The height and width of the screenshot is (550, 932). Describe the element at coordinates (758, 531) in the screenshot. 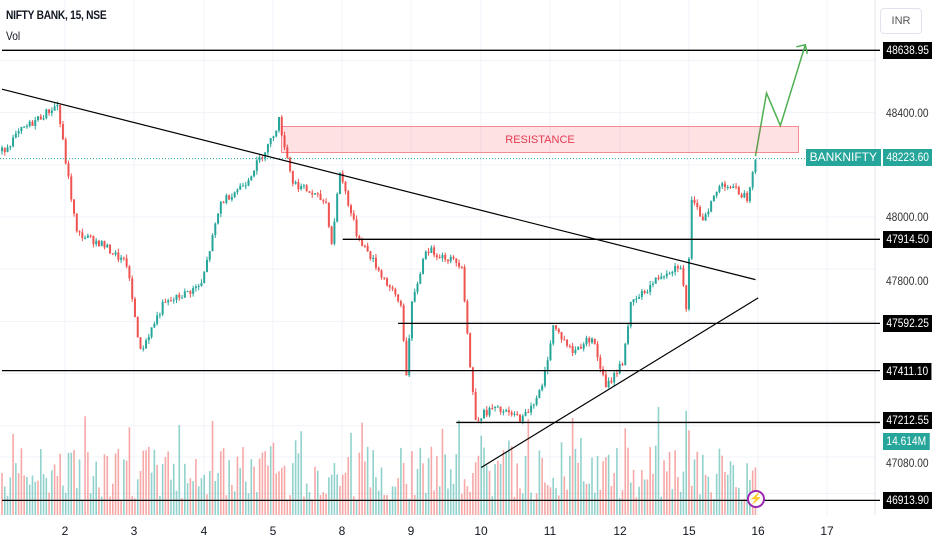

I see `time-axis-label: 16` at that location.